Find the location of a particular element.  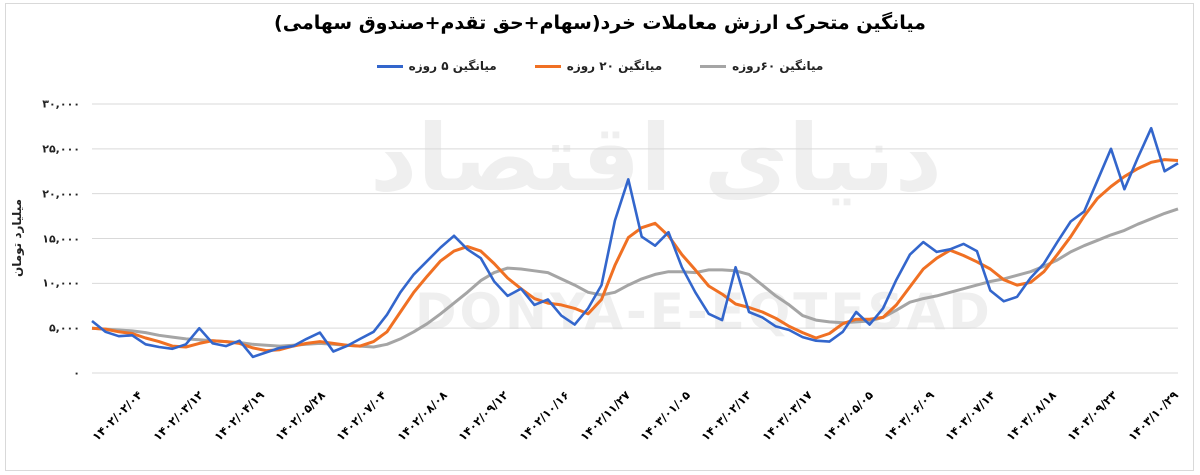

legend-swatch-5day-icon is located at coordinates (389, 66).